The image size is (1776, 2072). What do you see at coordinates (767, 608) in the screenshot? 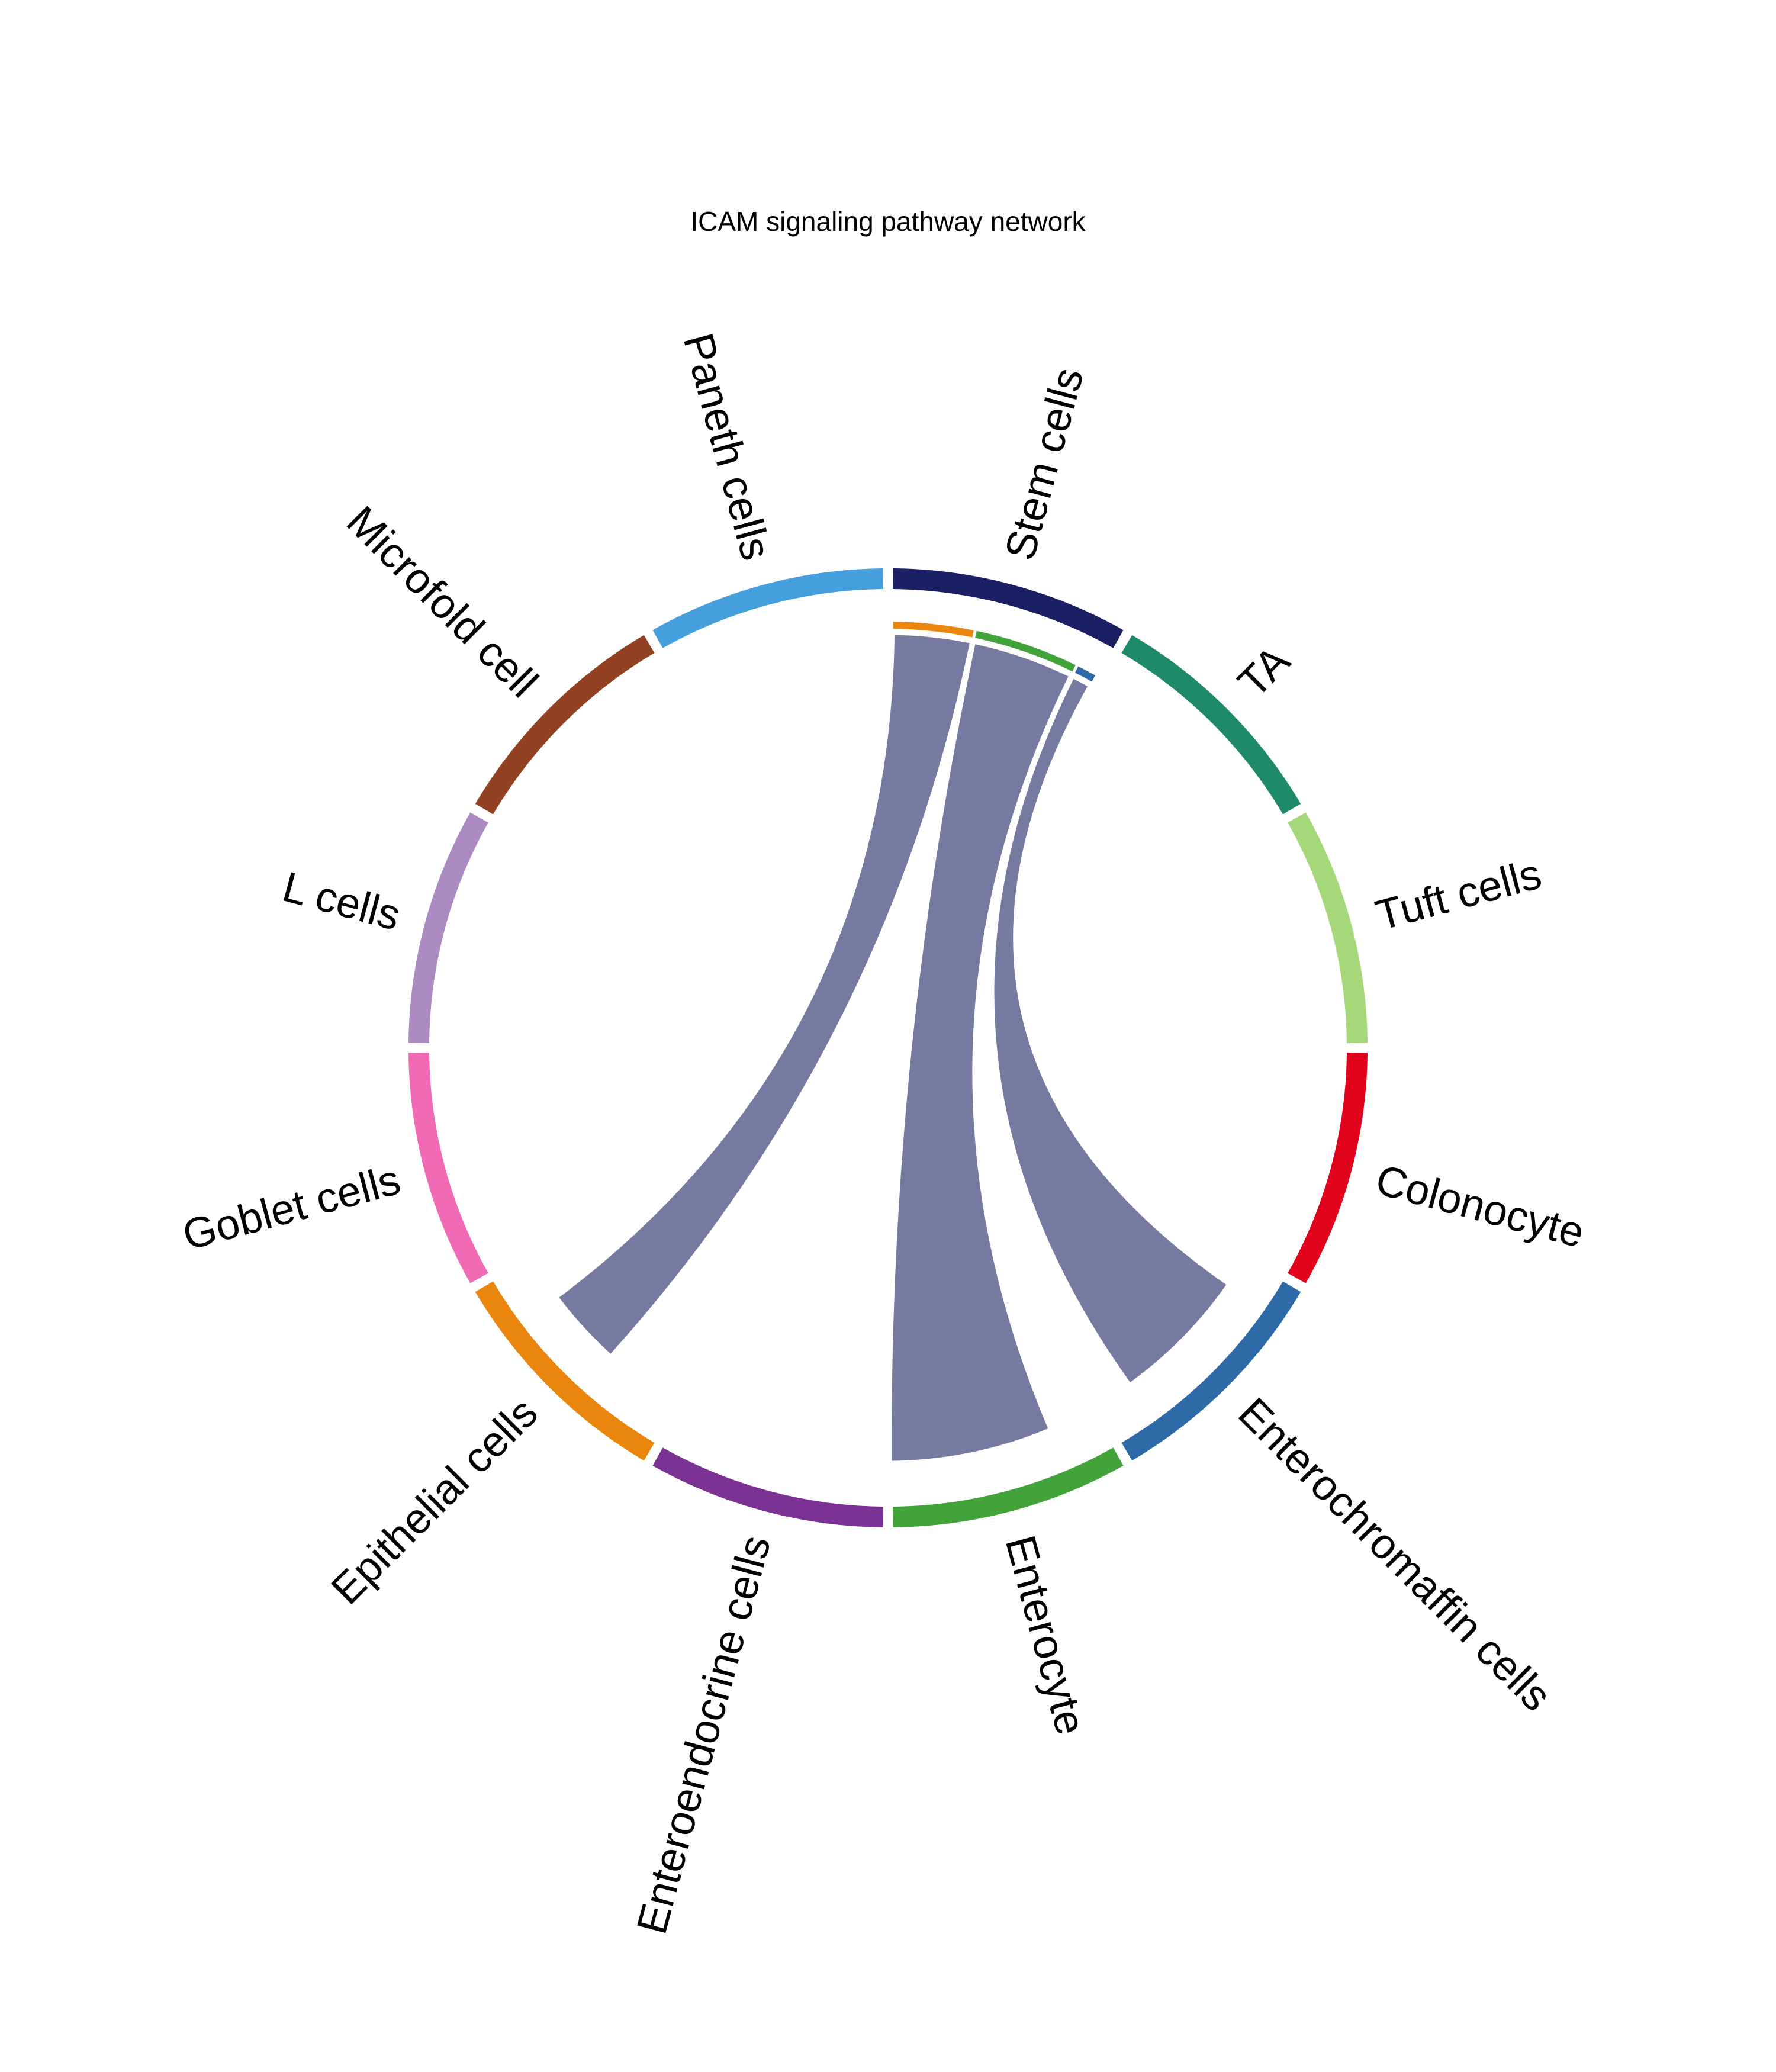
I see `sector-paneth-cells` at bounding box center [767, 608].